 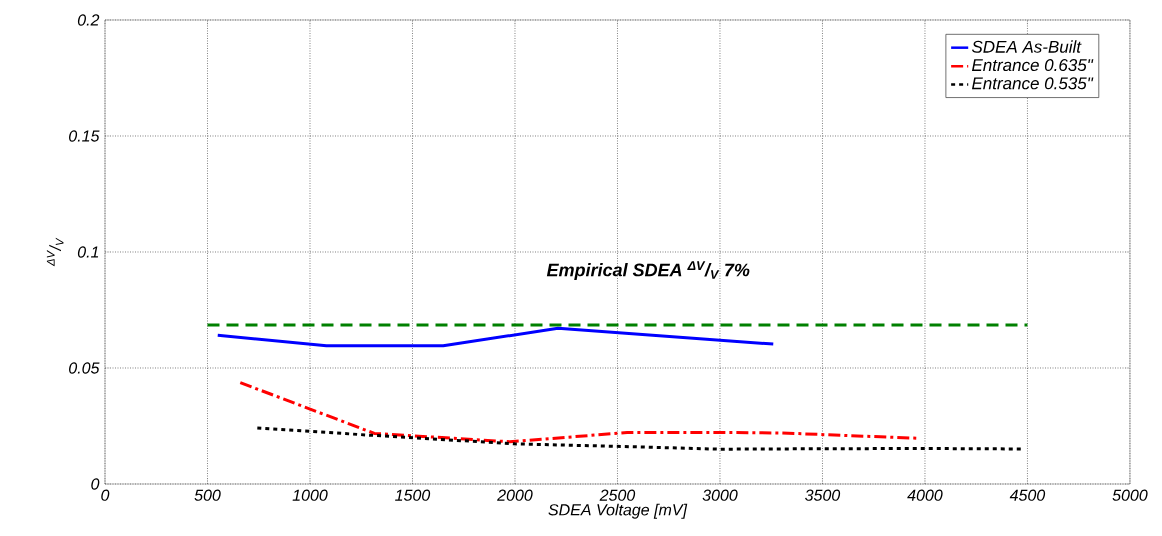 I want to click on x-tick-label: 500, so click(x=207, y=495).